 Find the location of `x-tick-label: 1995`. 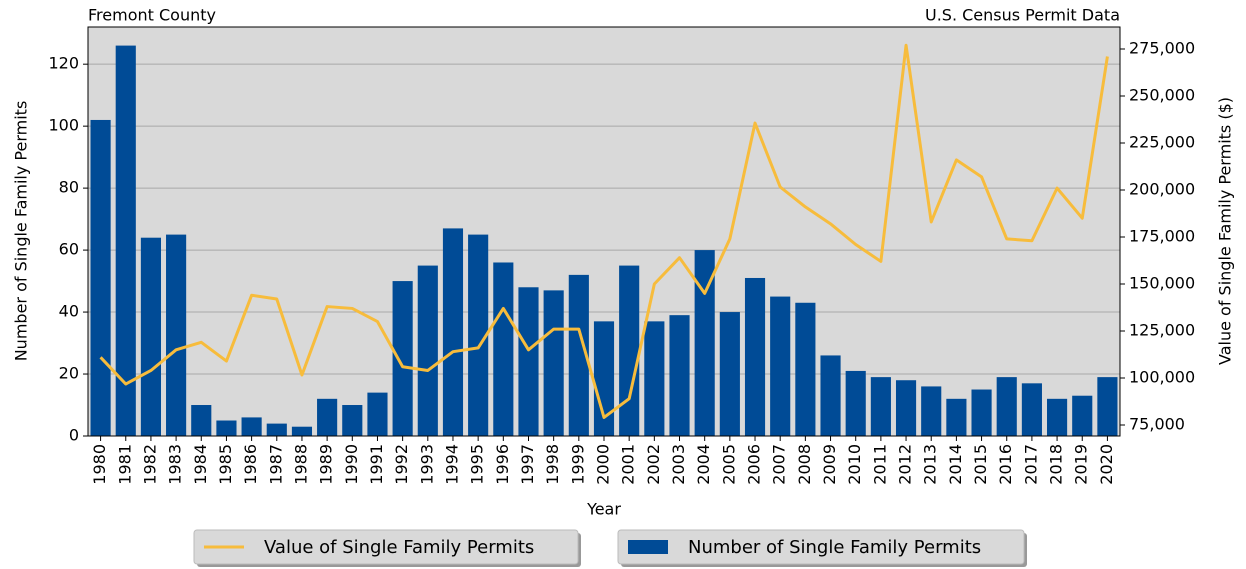

x-tick-label: 1995 is located at coordinates (477, 464).